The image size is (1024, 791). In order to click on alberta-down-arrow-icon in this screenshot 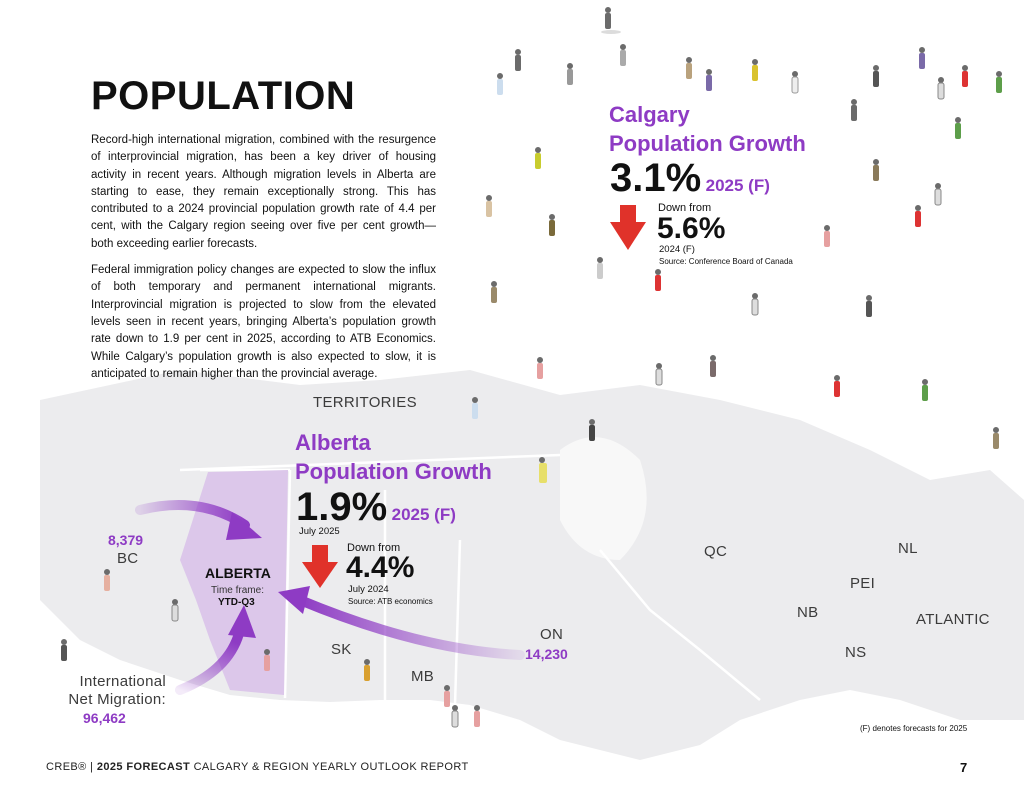, I will do `click(320, 566)`.